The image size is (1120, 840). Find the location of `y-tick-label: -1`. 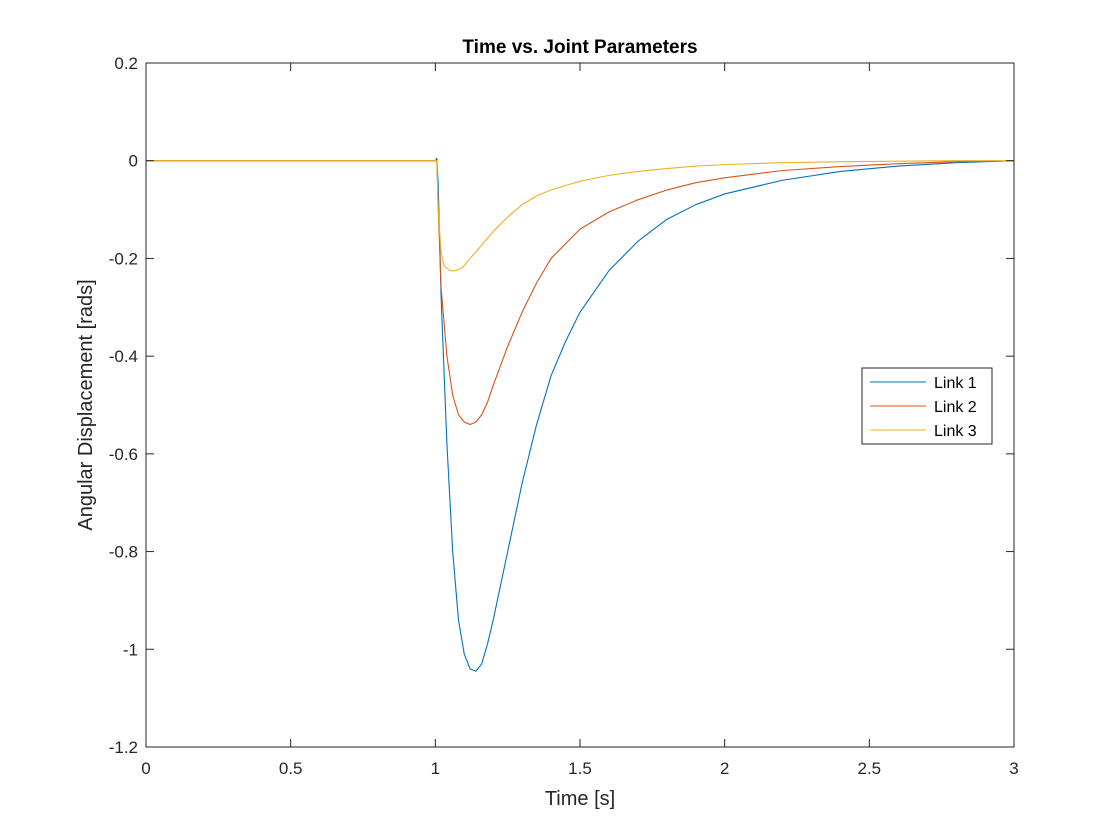

y-tick-label: -1 is located at coordinates (130, 649).